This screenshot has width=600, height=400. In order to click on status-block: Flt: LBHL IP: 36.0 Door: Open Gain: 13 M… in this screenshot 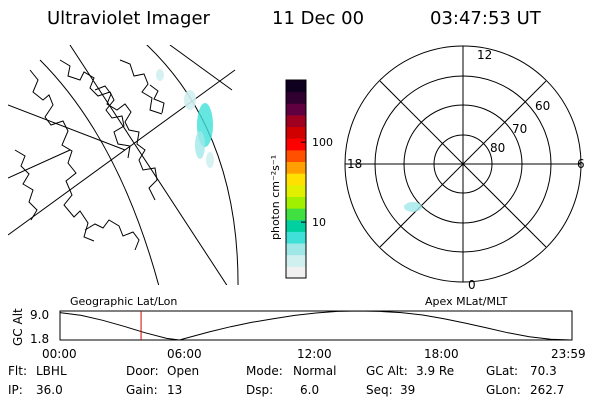, I will do `click(286, 380)`.